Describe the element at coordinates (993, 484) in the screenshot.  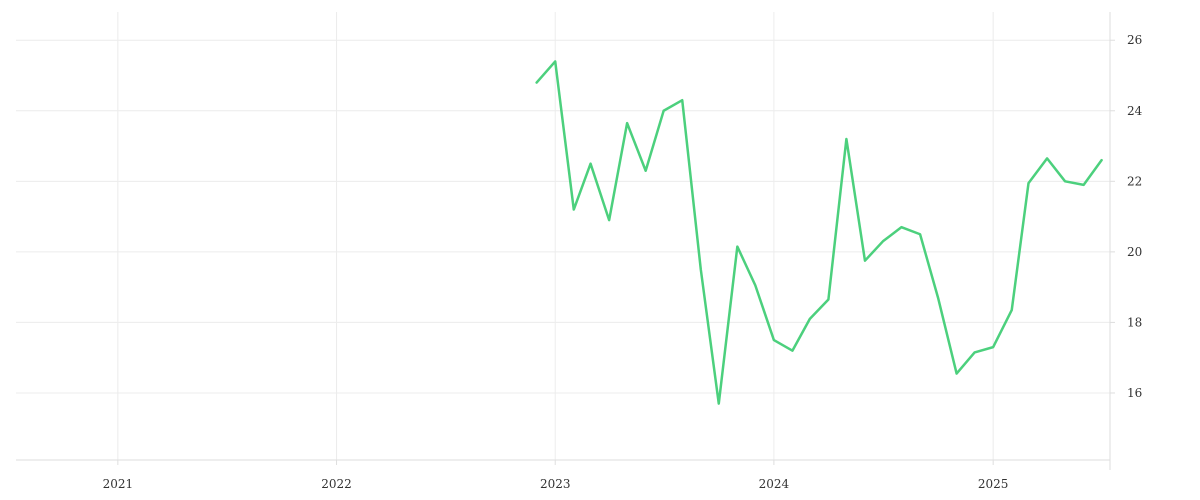
I see `x-tick-label: 2025` at that location.